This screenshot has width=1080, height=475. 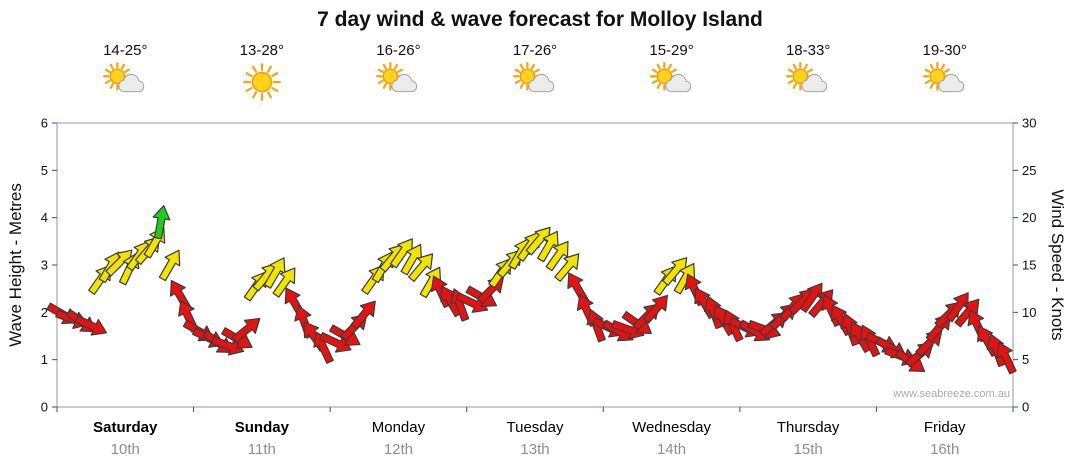 I want to click on day-label: Tuesday 13th, so click(x=535, y=438).